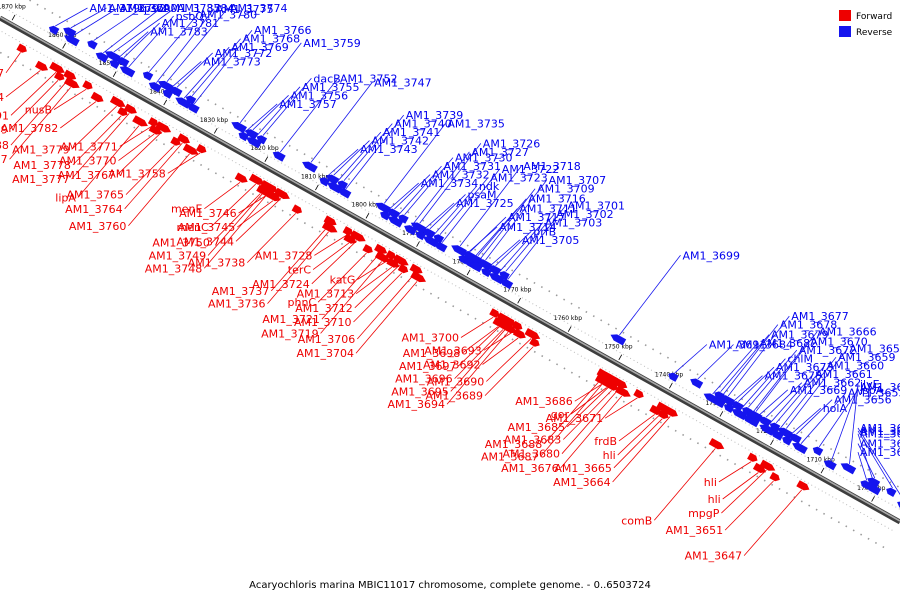 This screenshot has width=900, height=600. I want to click on forward-gene-label: AM1_3694, so click(416, 404).